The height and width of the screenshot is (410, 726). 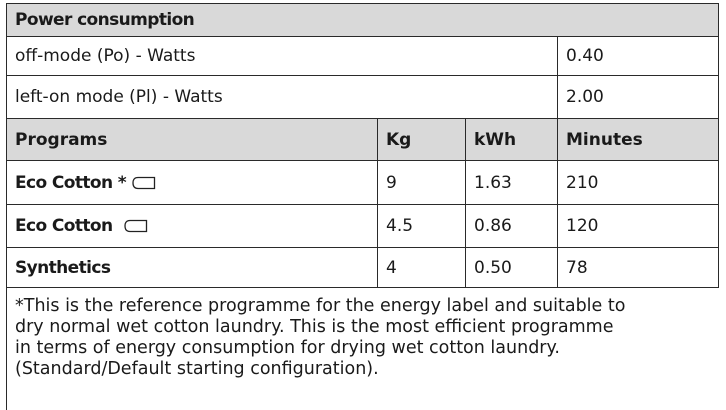 What do you see at coordinates (282, 56) in the screenshot?
I see `cell: off-mode (Po) - Watts` at bounding box center [282, 56].